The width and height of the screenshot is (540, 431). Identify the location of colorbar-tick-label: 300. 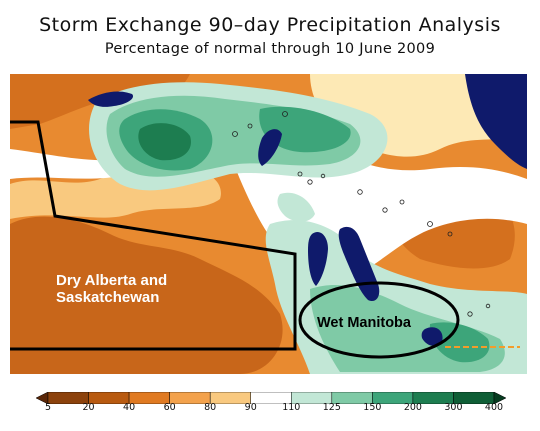
(453, 407).